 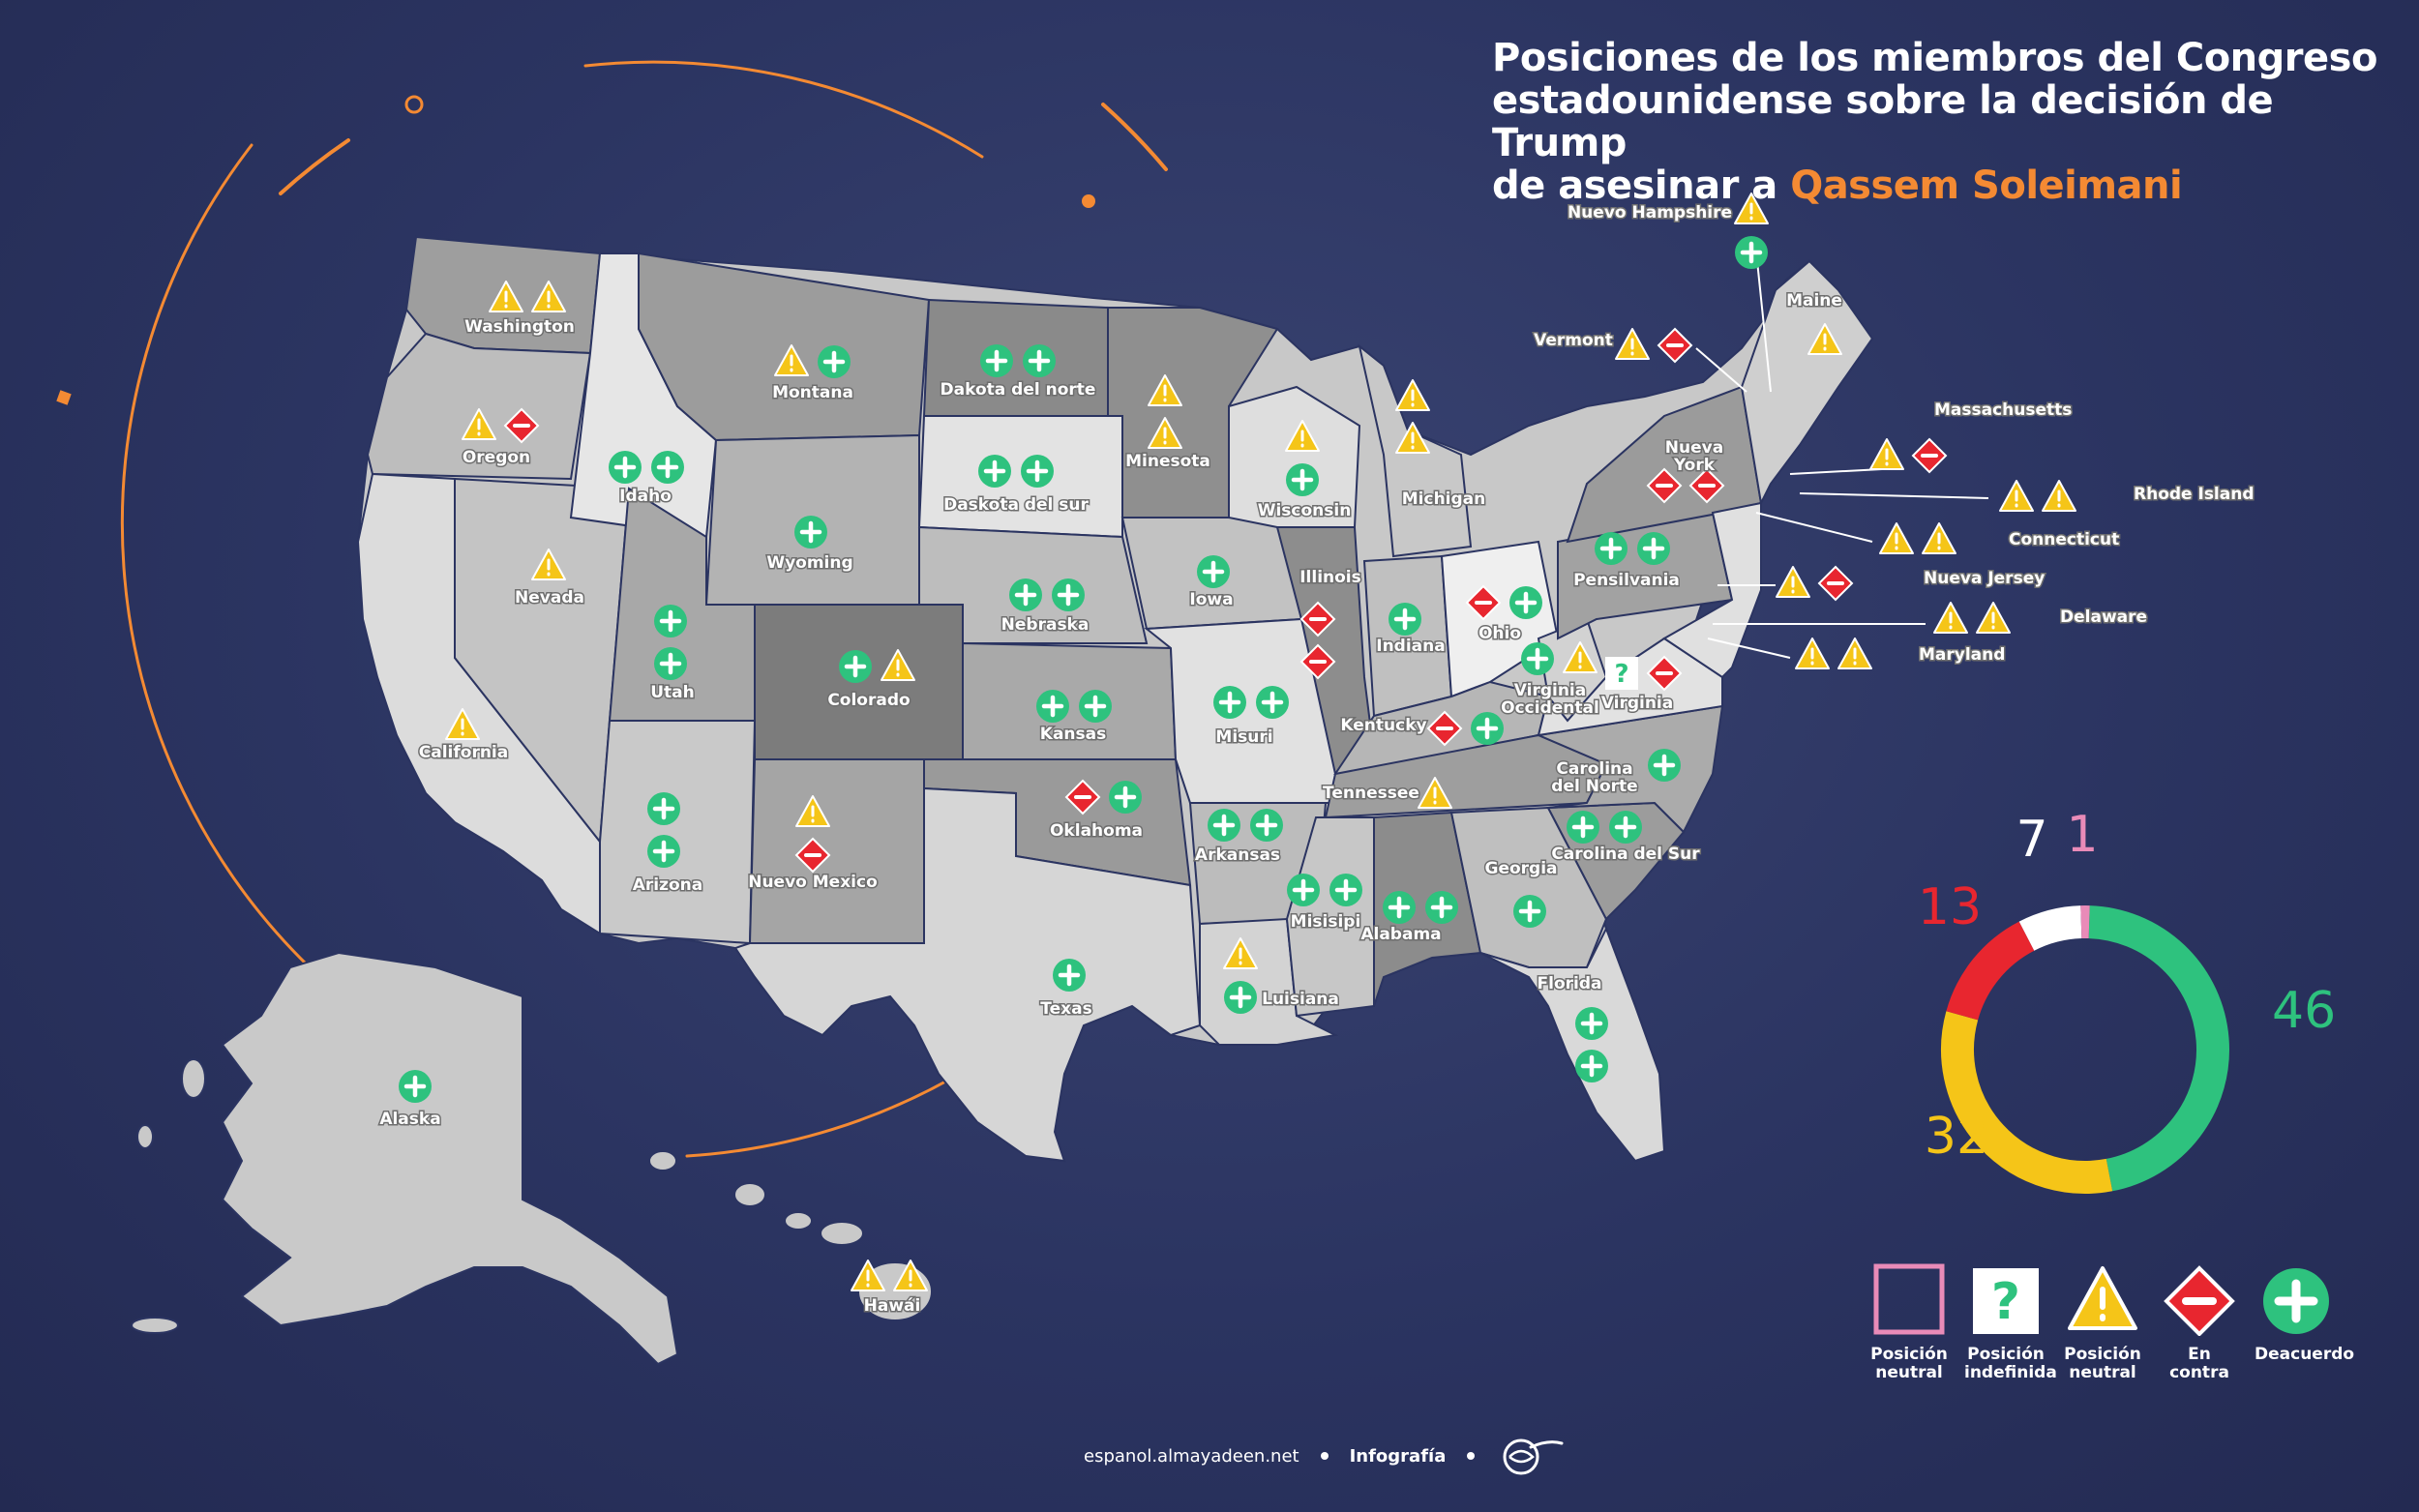 What do you see at coordinates (2027, 1102) in the screenshot?
I see `donut-segment-neutral` at bounding box center [2027, 1102].